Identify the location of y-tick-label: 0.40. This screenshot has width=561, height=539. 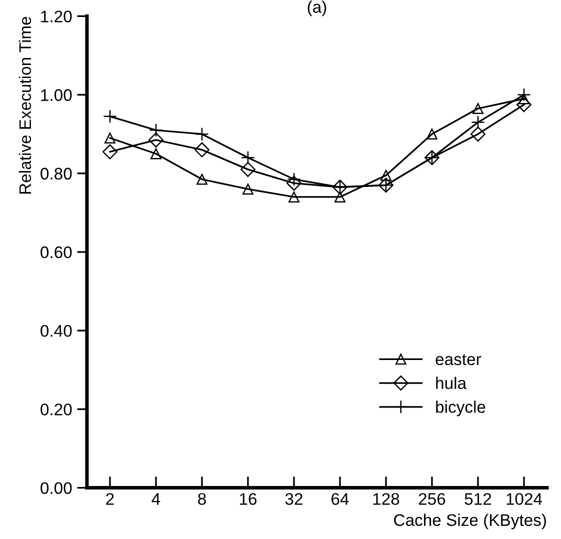
(56, 330).